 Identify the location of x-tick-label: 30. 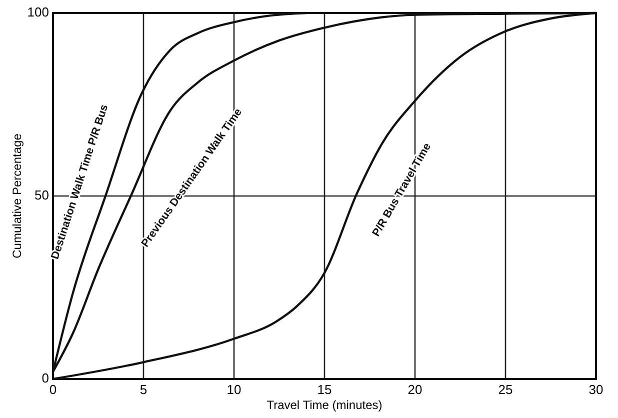
(596, 389).